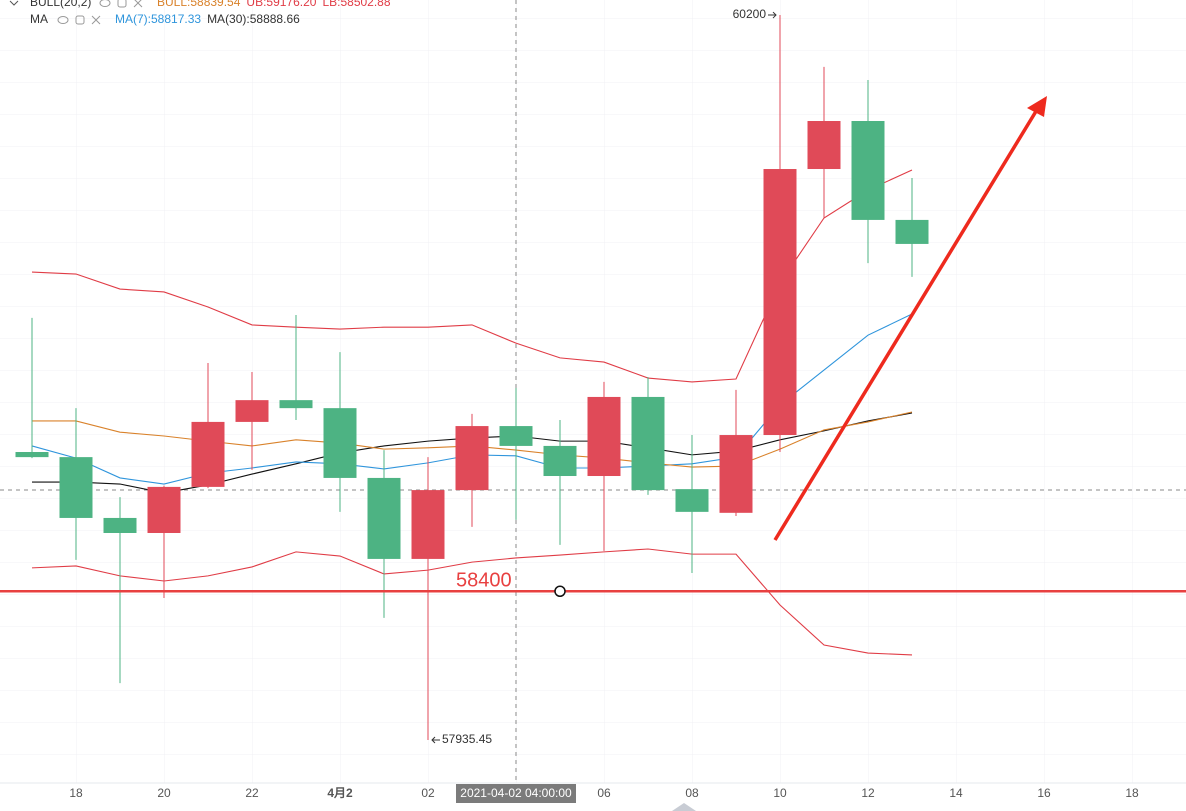 The width and height of the screenshot is (1186, 811). Describe the element at coordinates (435, 740) in the screenshot. I see `low-arrow` at that location.